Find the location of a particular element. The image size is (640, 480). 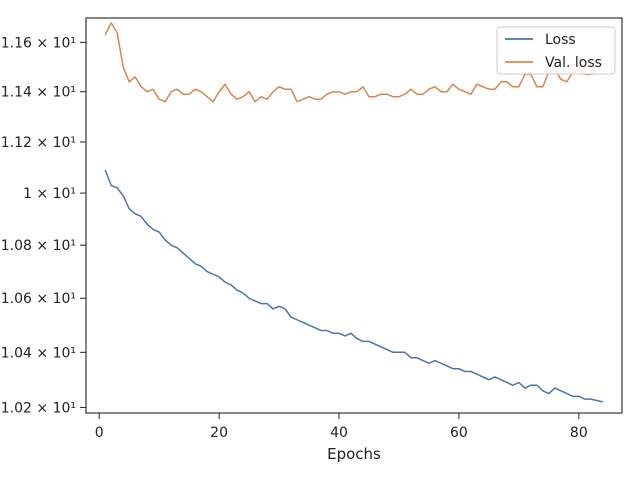

x-tick-label: 0 is located at coordinates (99, 433).